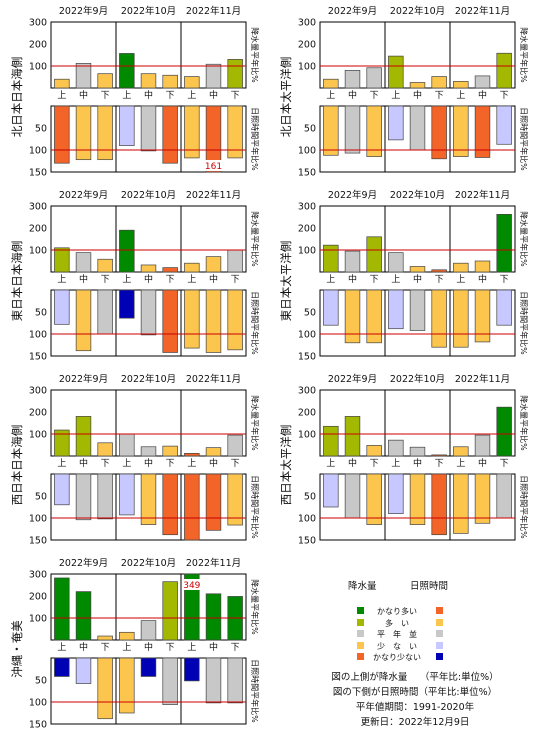 The image size is (550, 750). What do you see at coordinates (362, 586) in the screenshot?
I see `legend-header-precip: 降水量` at bounding box center [362, 586].